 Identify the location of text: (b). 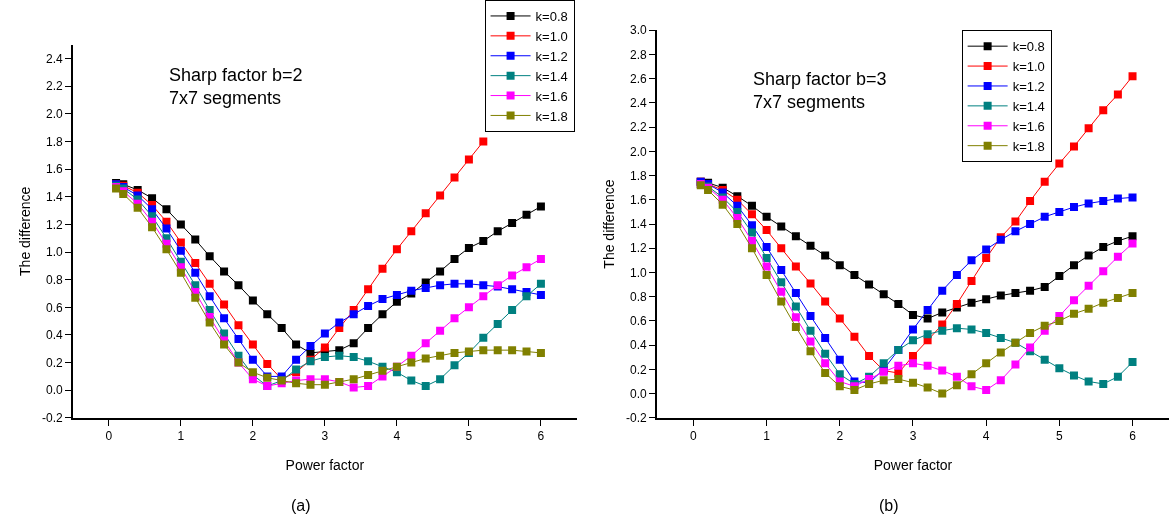
(889, 505).